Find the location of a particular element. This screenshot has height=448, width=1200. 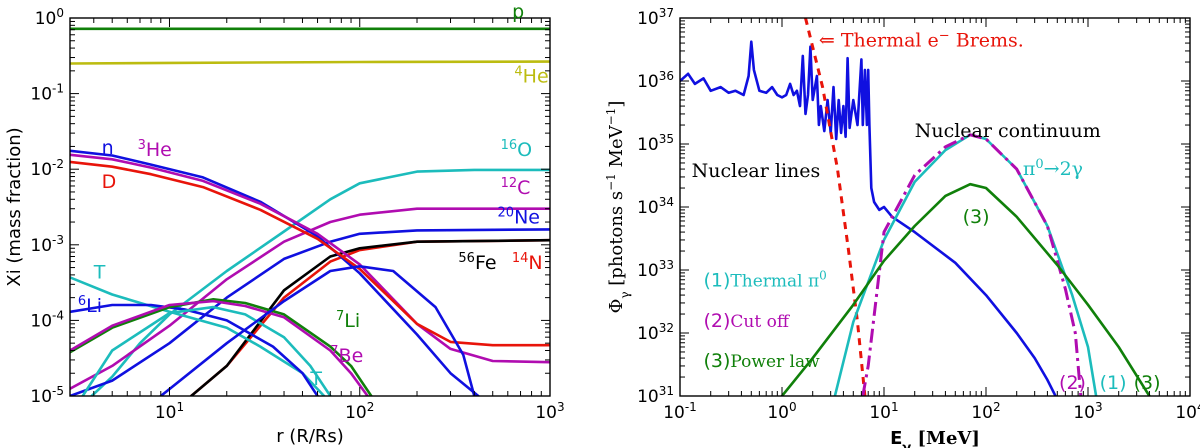

right-xtick-label: 10⁰ is located at coordinates (781, 411).